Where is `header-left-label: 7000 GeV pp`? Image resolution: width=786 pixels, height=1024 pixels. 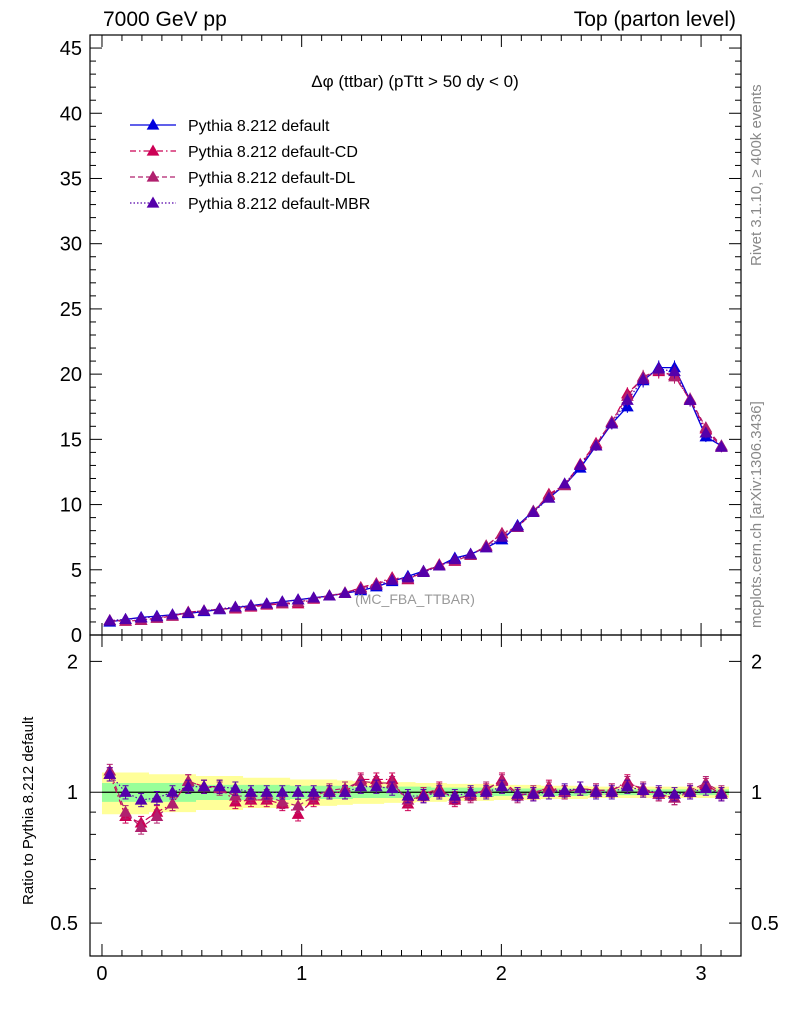 header-left-label: 7000 GeV pp is located at coordinates (165, 19).